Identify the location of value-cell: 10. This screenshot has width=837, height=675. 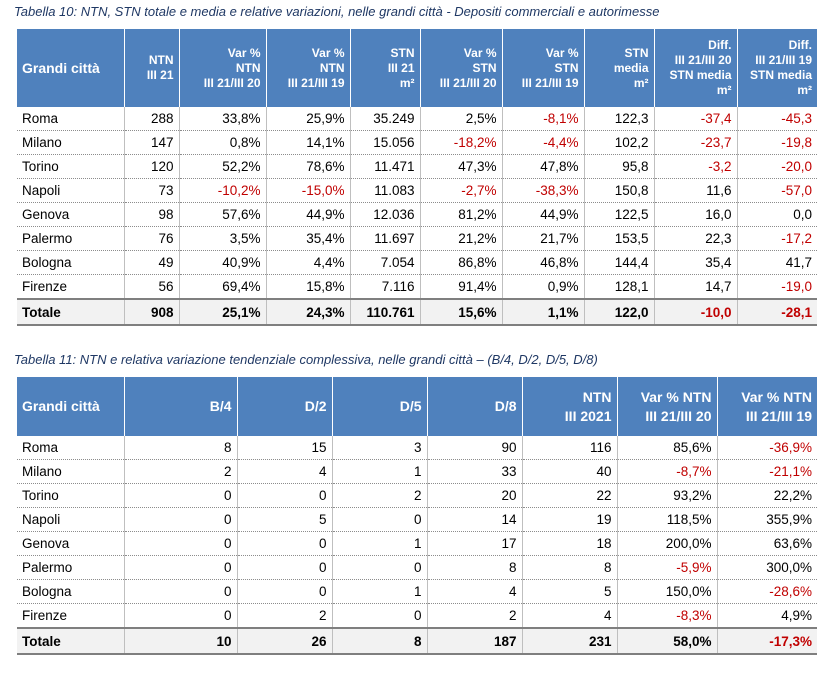
(181, 641).